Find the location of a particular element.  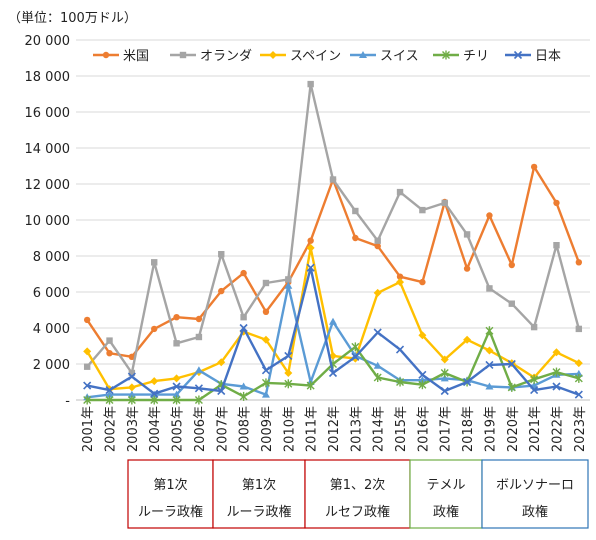

legend-item: 日本 is located at coordinates (533, 56).